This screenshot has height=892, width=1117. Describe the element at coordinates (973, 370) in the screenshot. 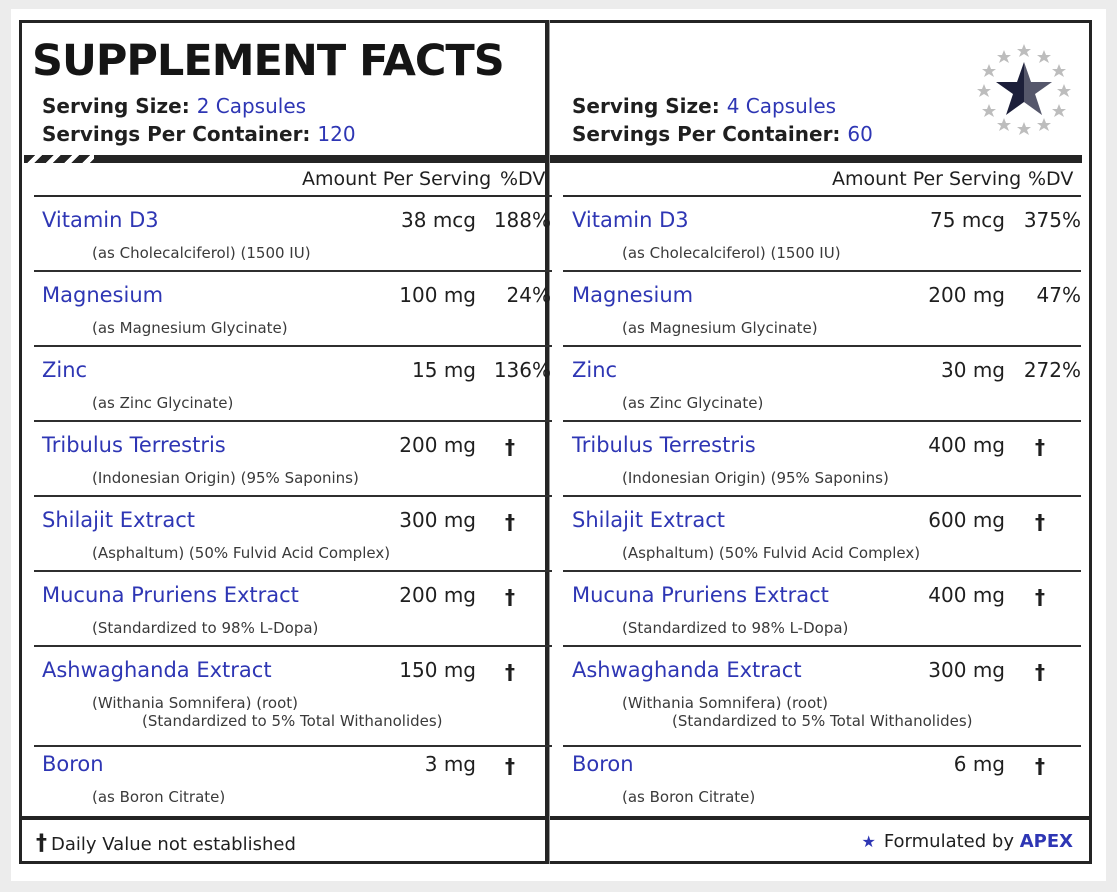

I see `amount-per-serving: 30 mg` at that location.